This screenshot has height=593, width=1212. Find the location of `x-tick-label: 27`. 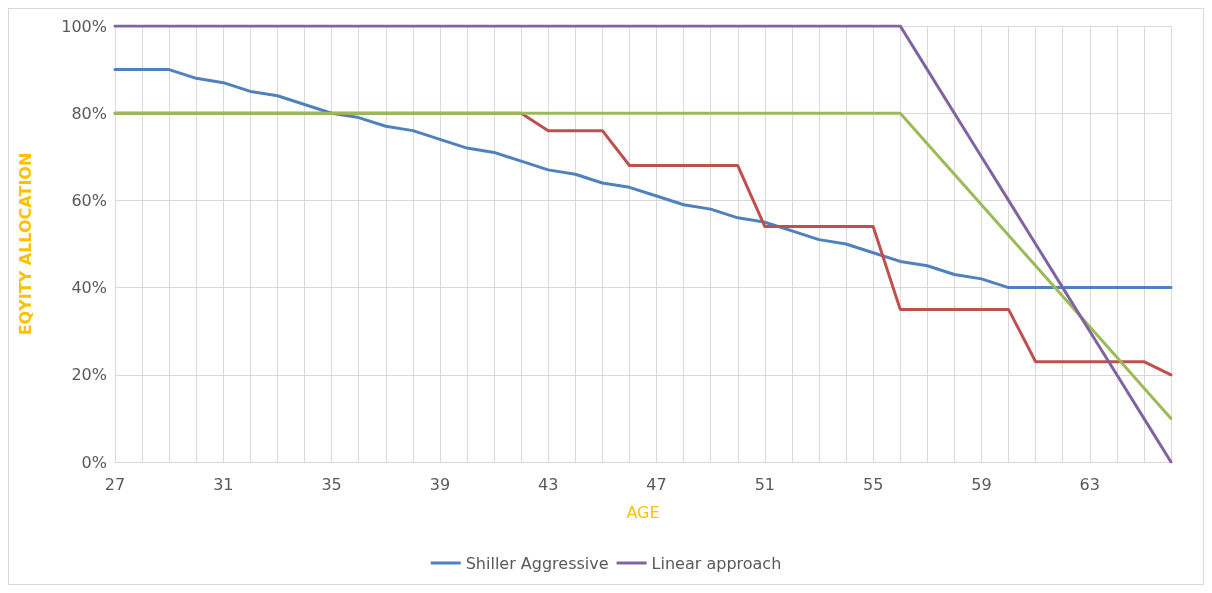

x-tick-label: 27 is located at coordinates (115, 484).